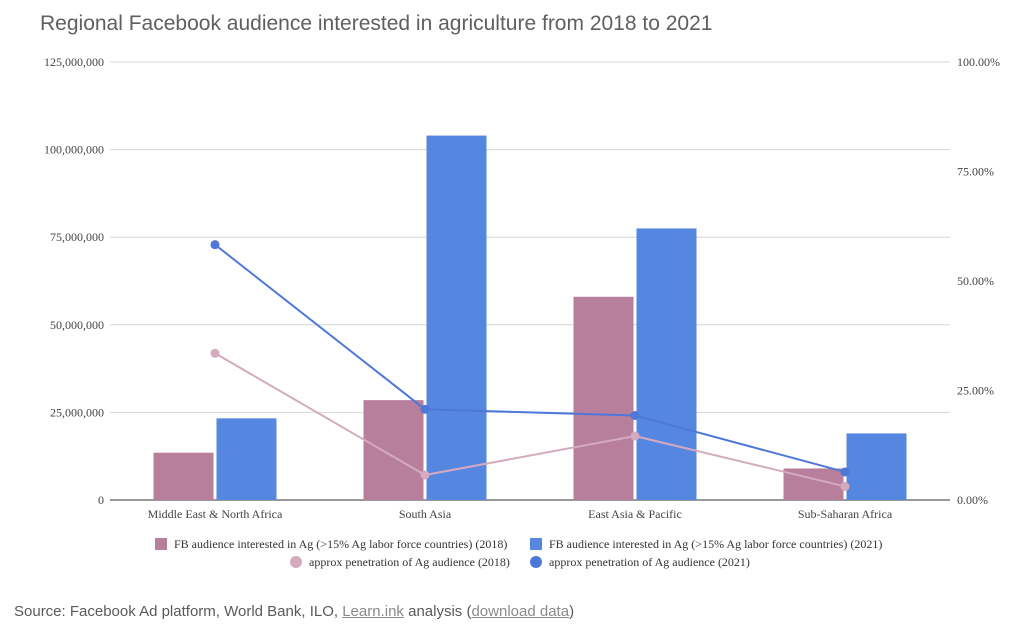 This screenshot has height=641, width=1024. Describe the element at coordinates (530, 420) in the screenshot. I see `series-line-2018` at that location.